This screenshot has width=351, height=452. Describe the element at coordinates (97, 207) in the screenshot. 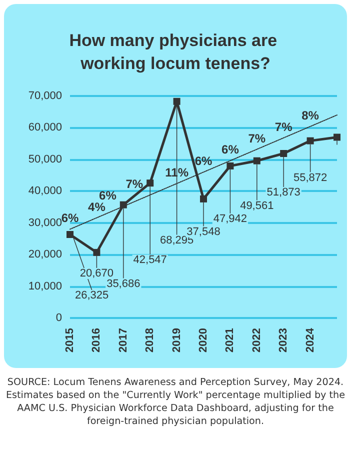

I see `annotation: 4%` at that location.